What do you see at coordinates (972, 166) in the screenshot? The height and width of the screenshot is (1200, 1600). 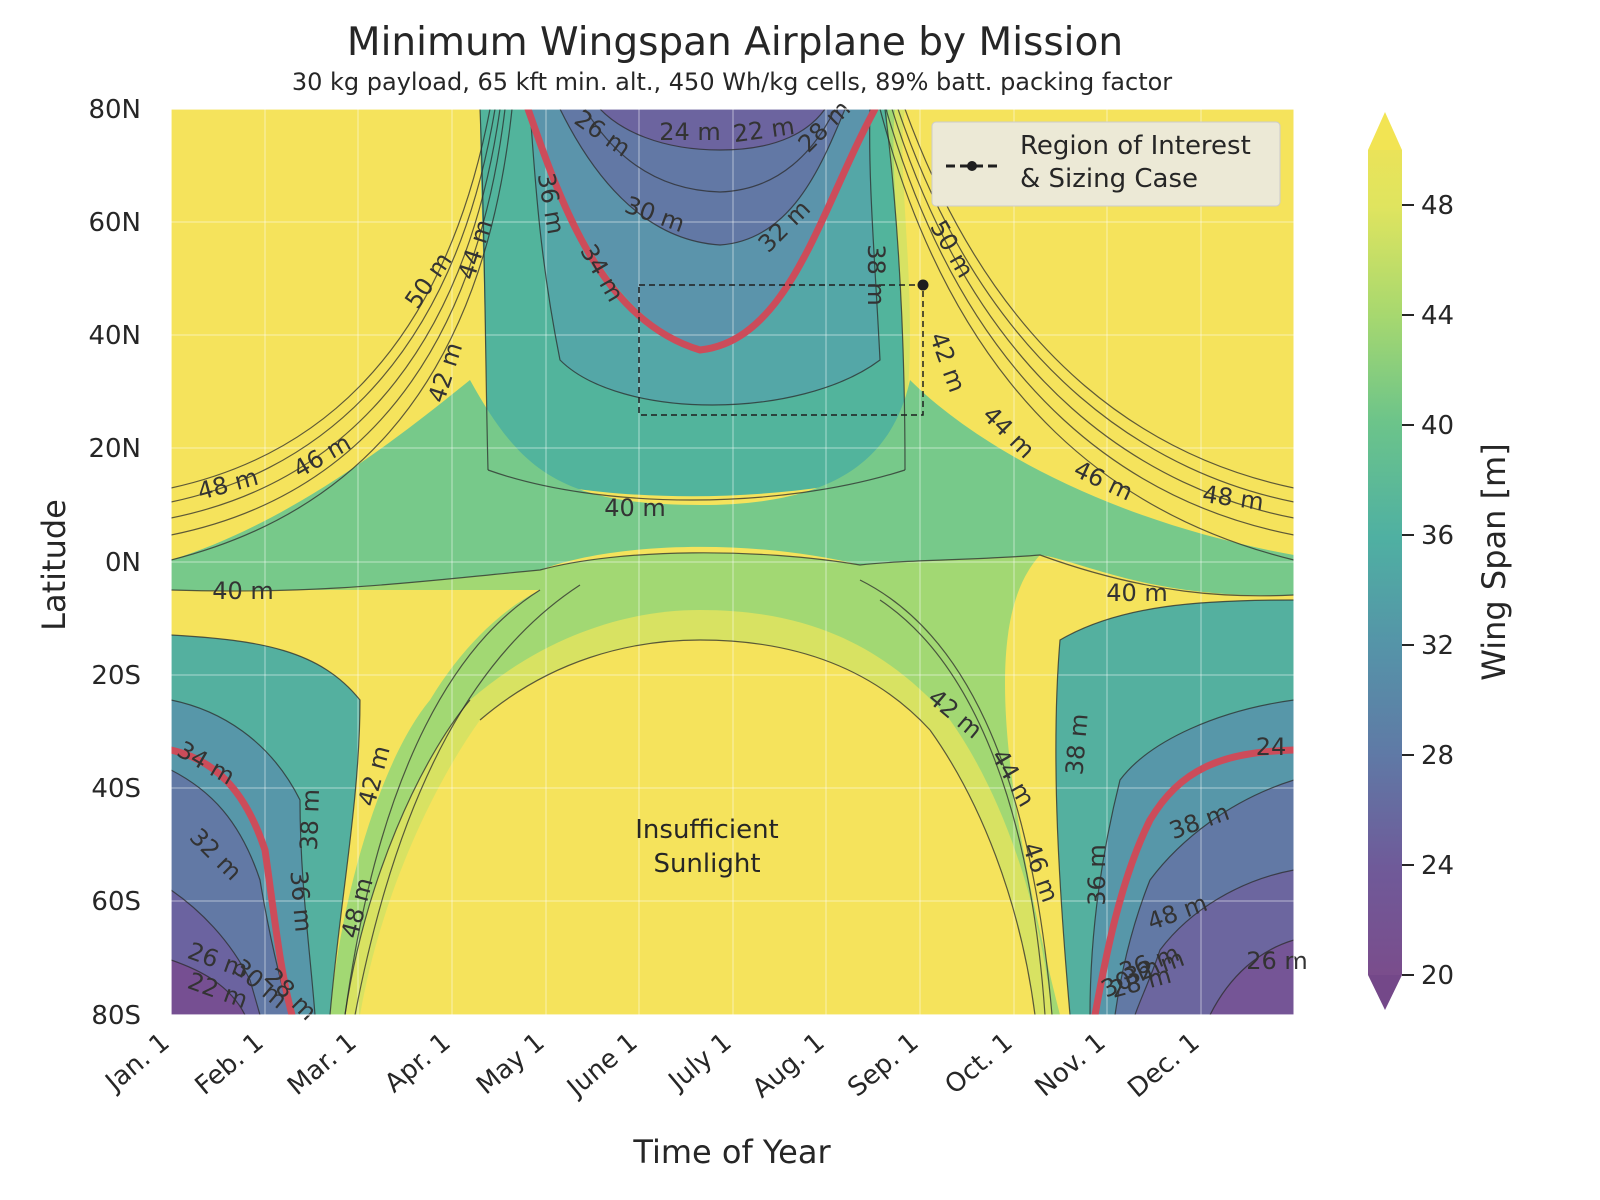 I see `legend-marker-dot` at bounding box center [972, 166].